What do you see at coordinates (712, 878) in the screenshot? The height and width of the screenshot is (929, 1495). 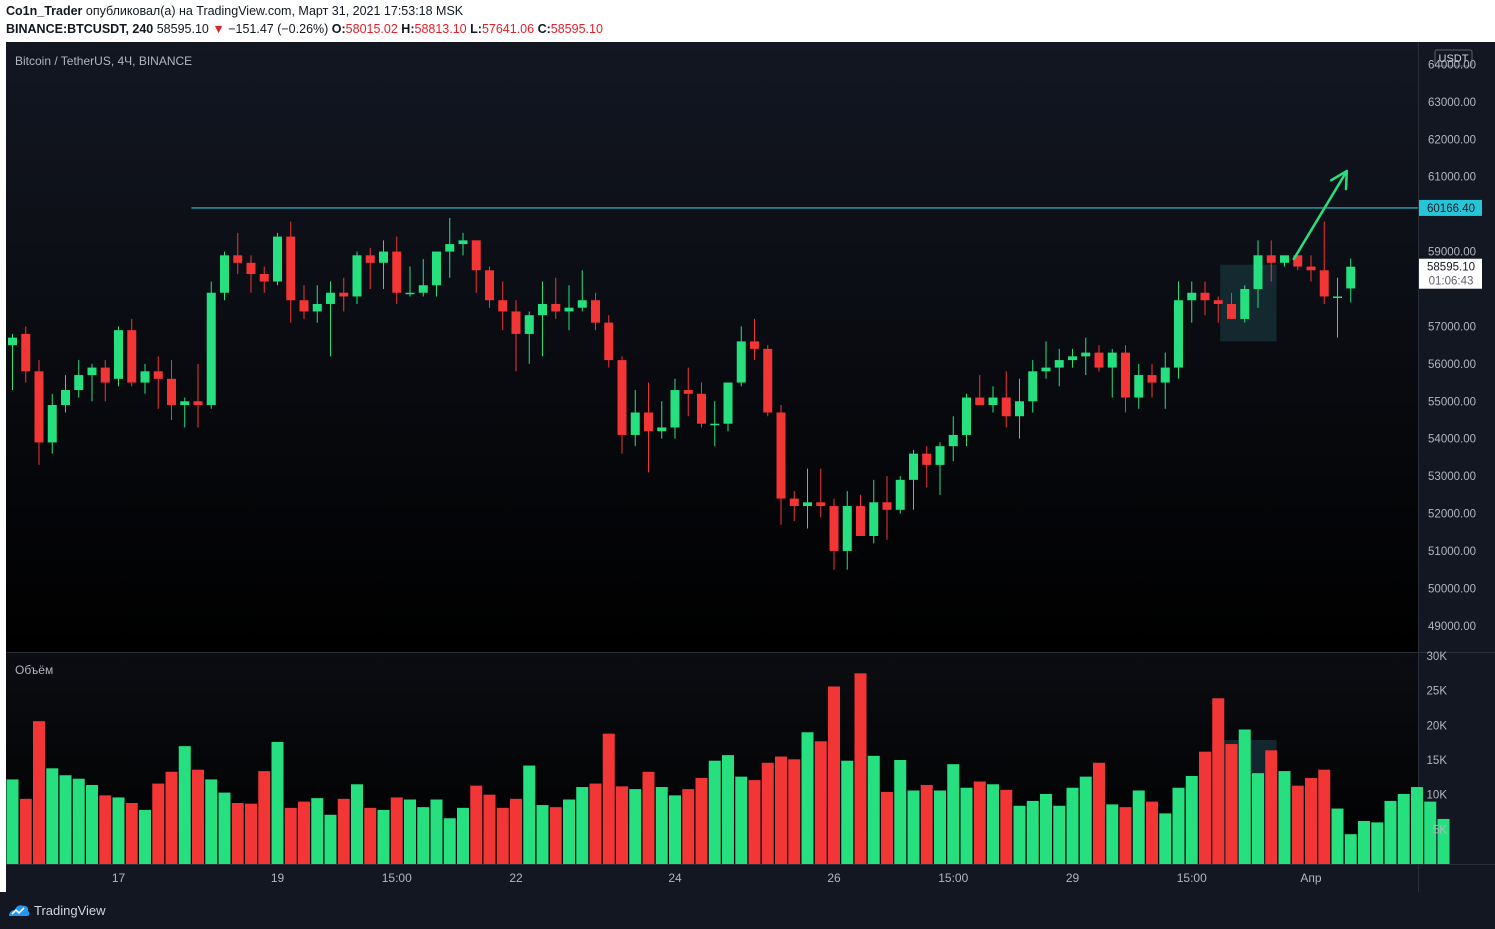 I see `time-axis-bg` at bounding box center [712, 878].